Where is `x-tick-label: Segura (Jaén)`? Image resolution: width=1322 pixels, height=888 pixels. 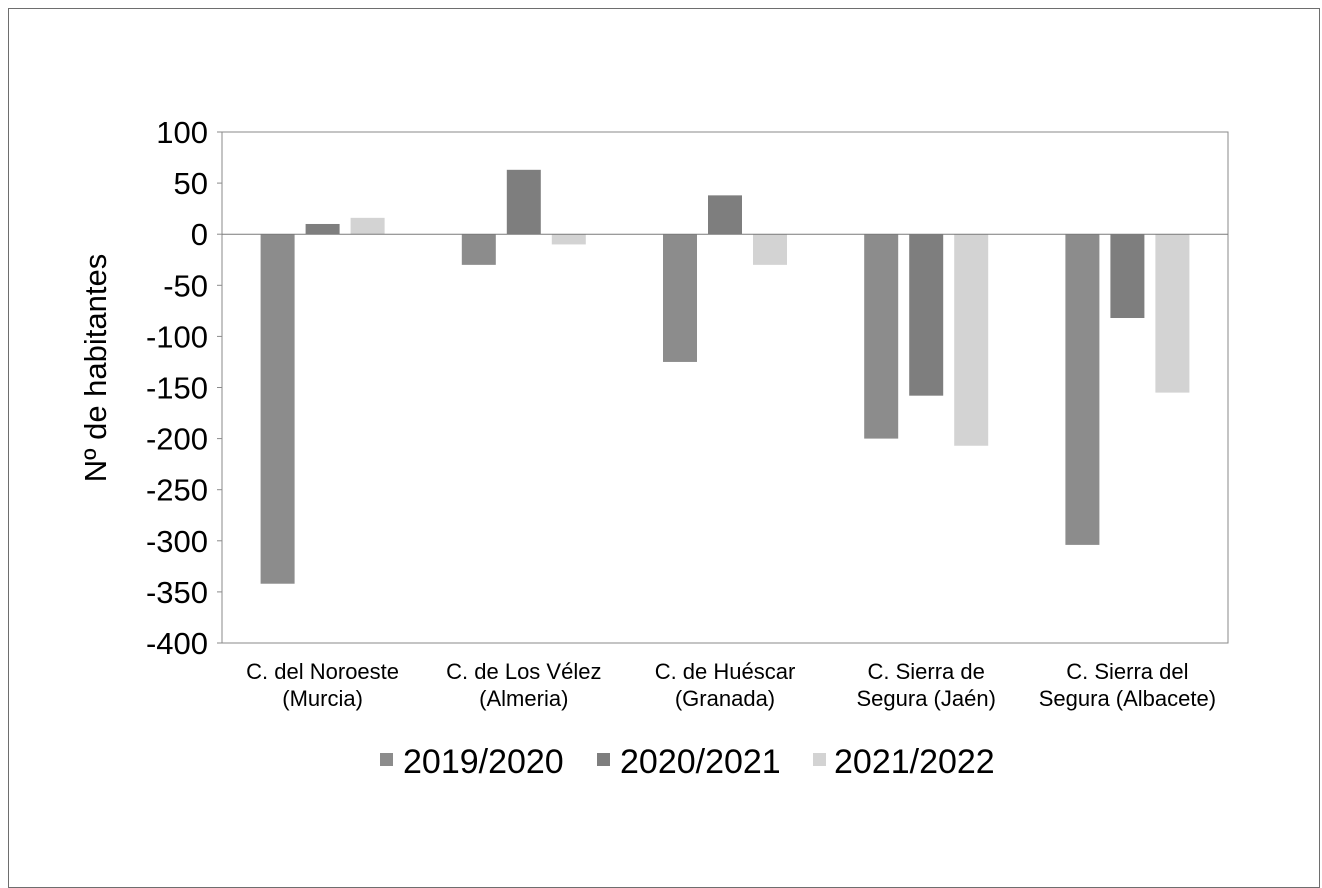 x-tick-label: Segura (Jaén) is located at coordinates (925, 698).